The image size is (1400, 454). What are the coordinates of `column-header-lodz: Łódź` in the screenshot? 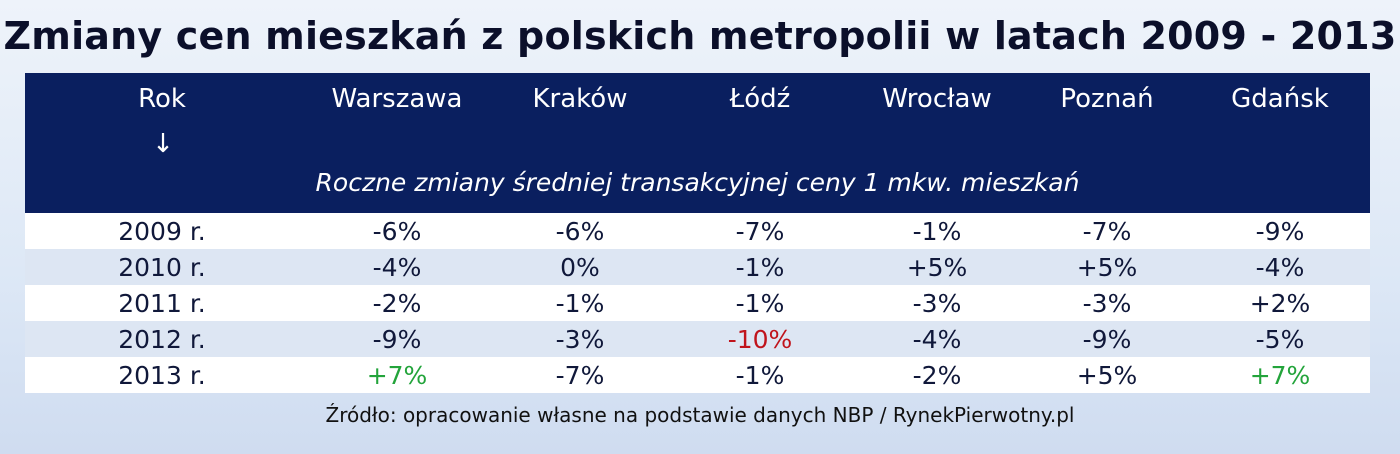 It's located at (760, 99).